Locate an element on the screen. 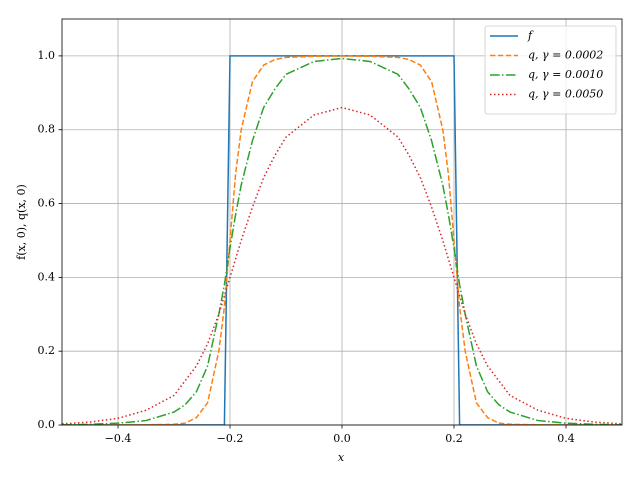  y-tick-label: 0.6 is located at coordinates (47, 203).